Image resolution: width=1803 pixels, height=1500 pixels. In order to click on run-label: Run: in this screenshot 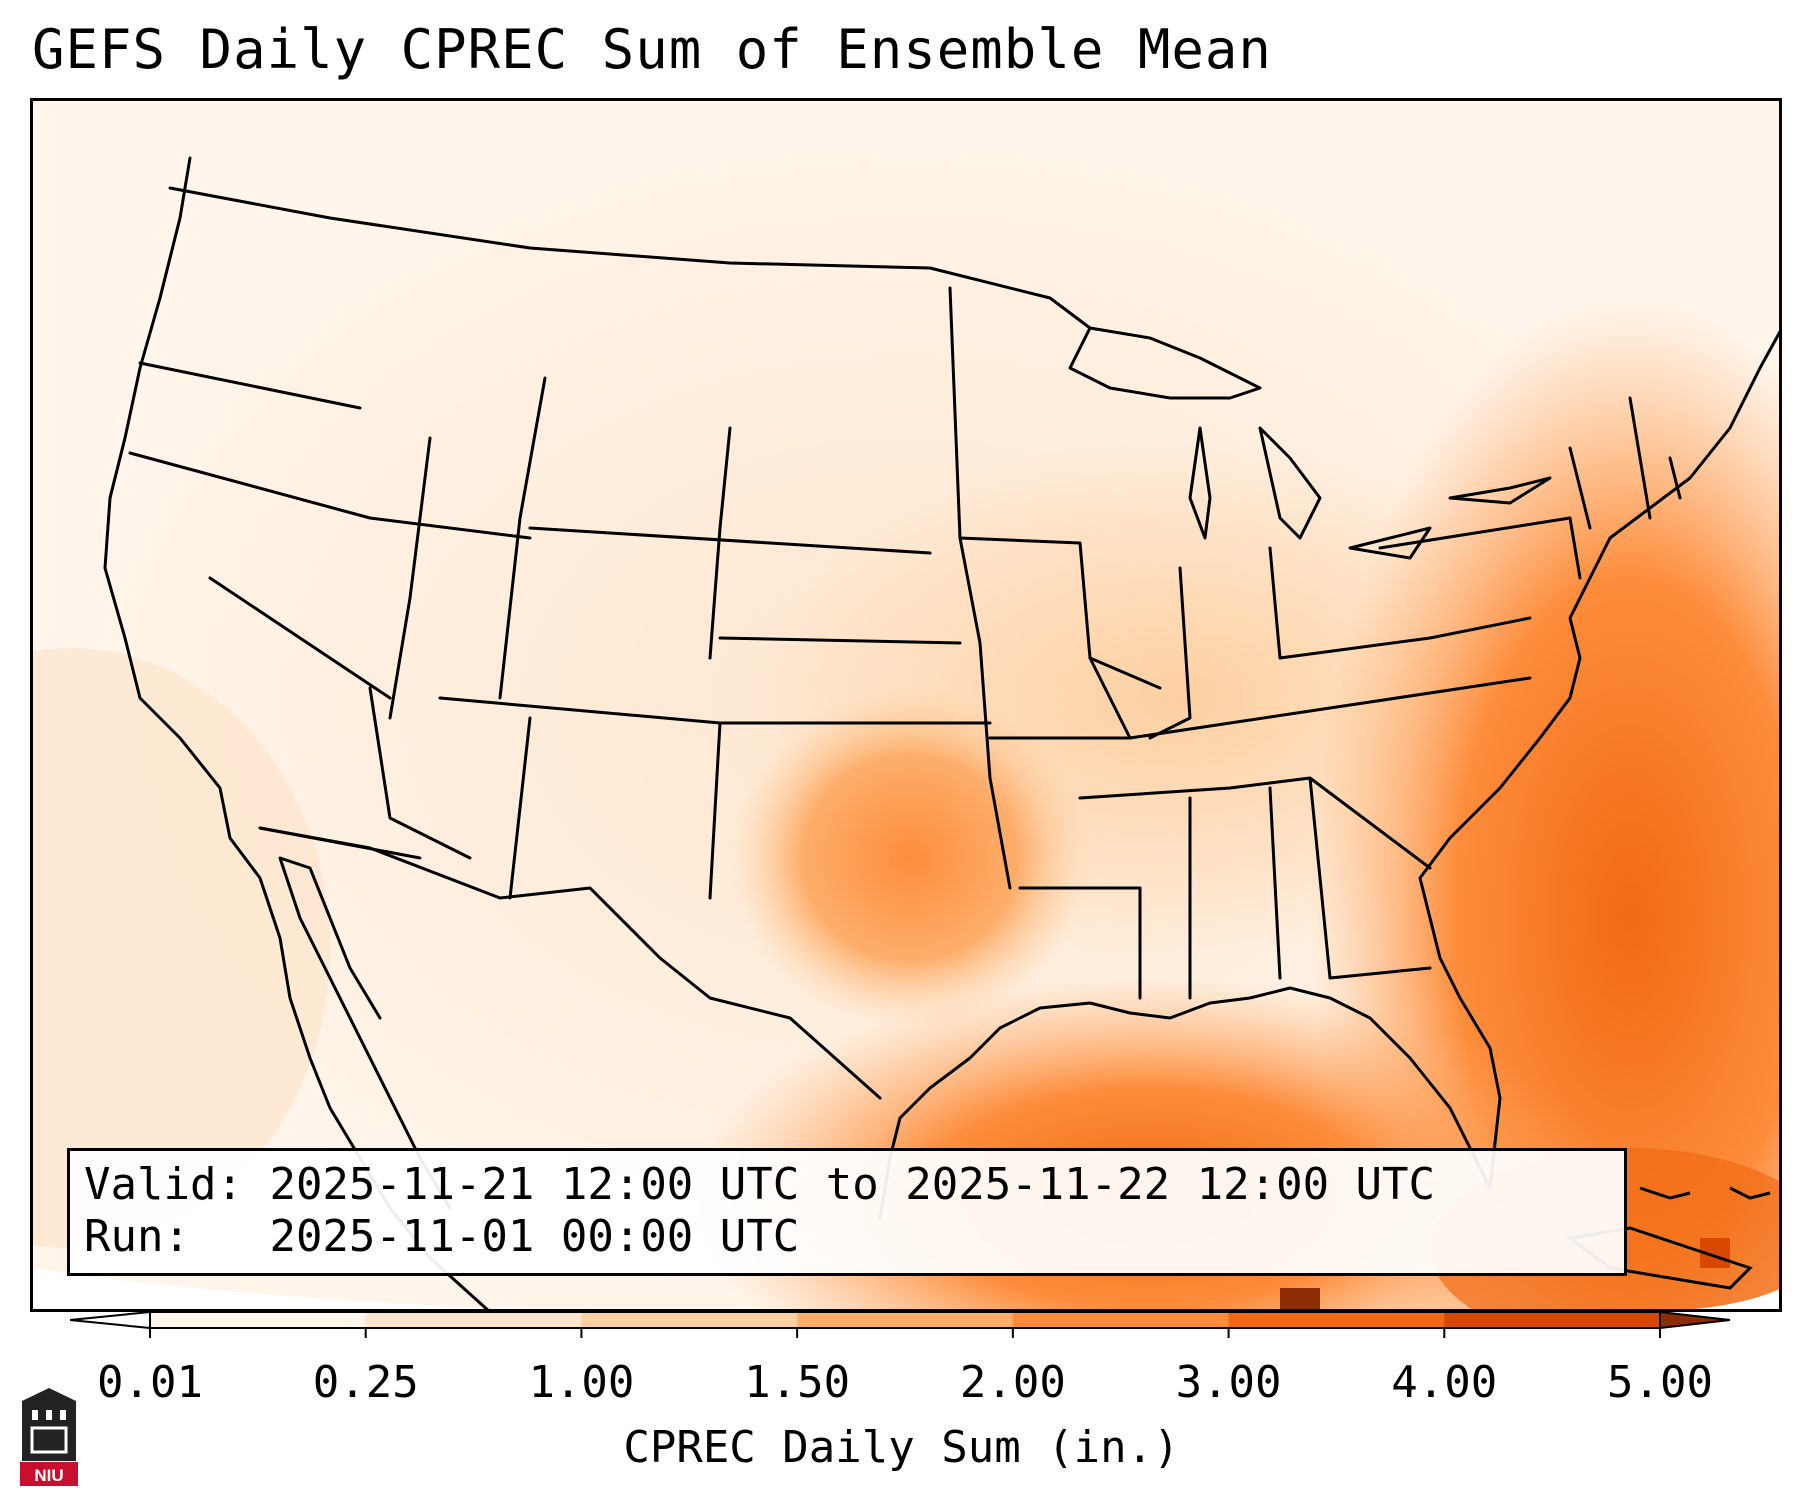, I will do `click(137, 1236)`.